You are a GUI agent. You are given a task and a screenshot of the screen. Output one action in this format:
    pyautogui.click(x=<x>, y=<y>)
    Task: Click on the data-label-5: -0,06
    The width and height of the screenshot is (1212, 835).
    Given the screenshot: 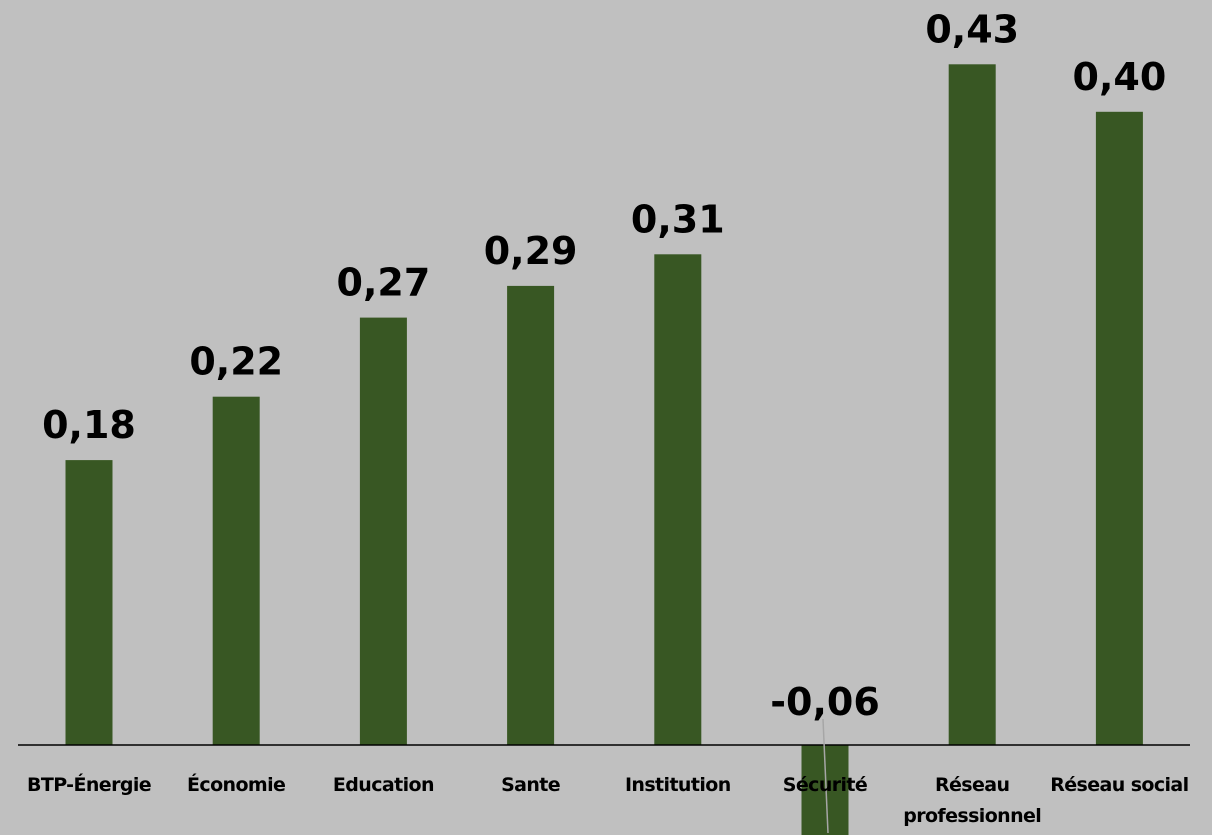 What is the action you would take?
    pyautogui.click(x=825, y=702)
    